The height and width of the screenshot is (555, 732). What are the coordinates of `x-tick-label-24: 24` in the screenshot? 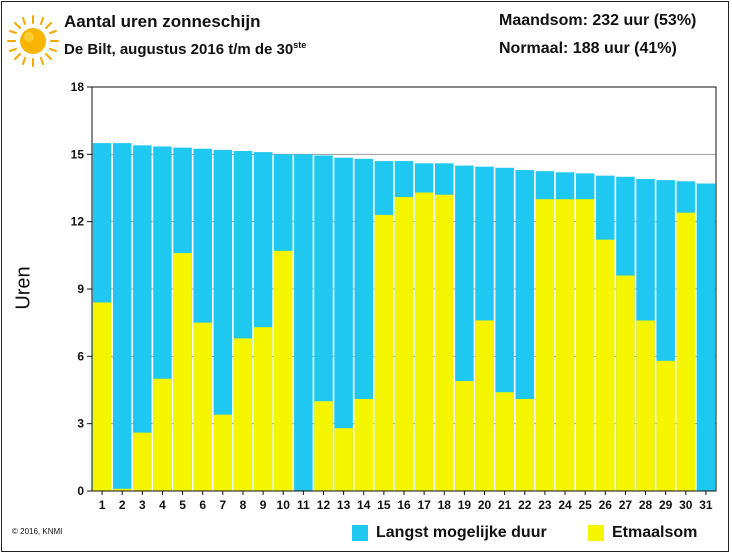 It's located at (565, 505).